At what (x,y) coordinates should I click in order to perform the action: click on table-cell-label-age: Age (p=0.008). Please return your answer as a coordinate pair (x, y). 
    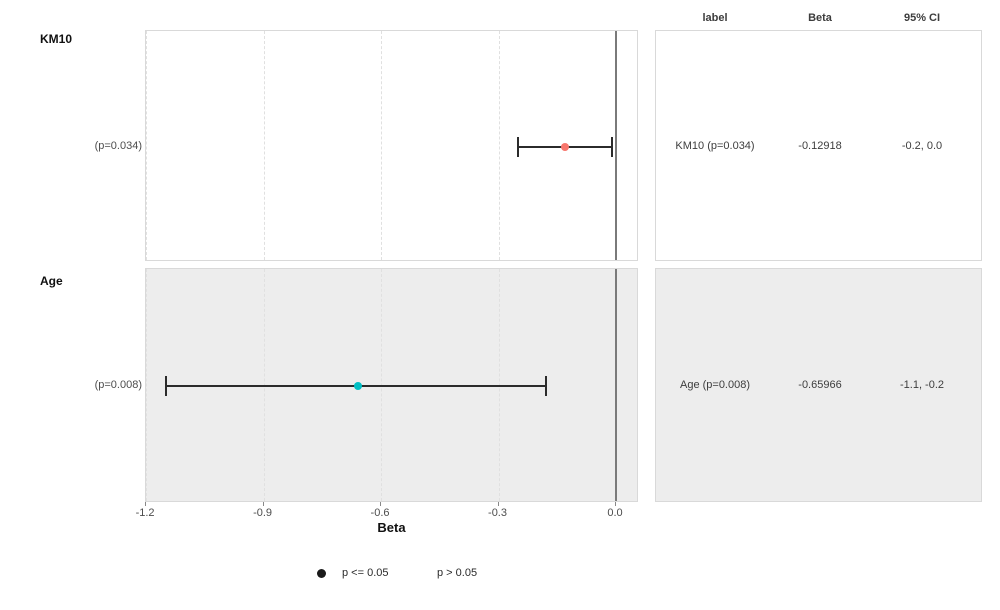
    Looking at the image, I should click on (715, 385).